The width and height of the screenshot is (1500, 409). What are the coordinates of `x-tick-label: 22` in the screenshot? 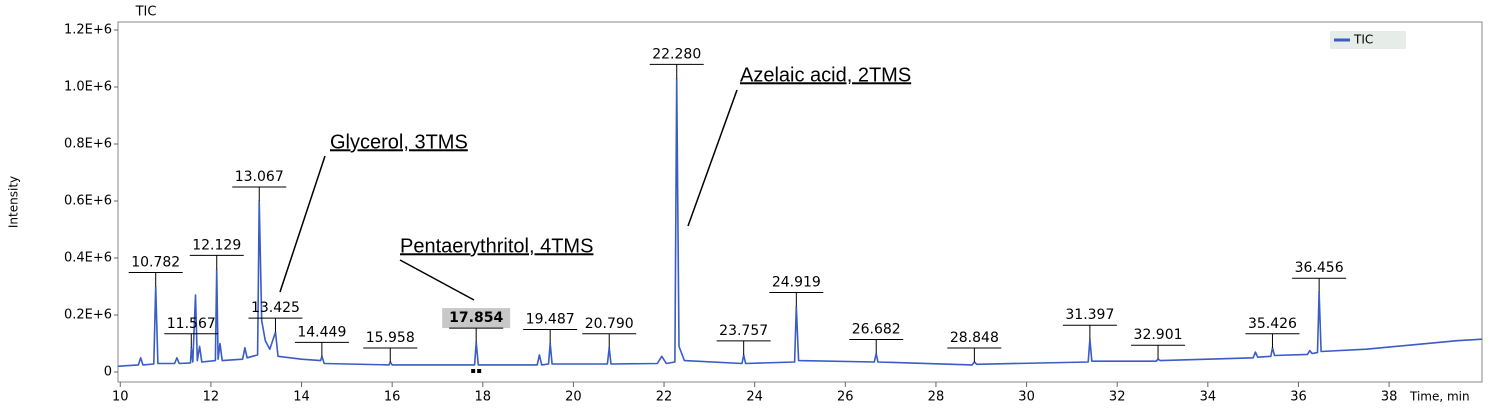 It's located at (664, 397).